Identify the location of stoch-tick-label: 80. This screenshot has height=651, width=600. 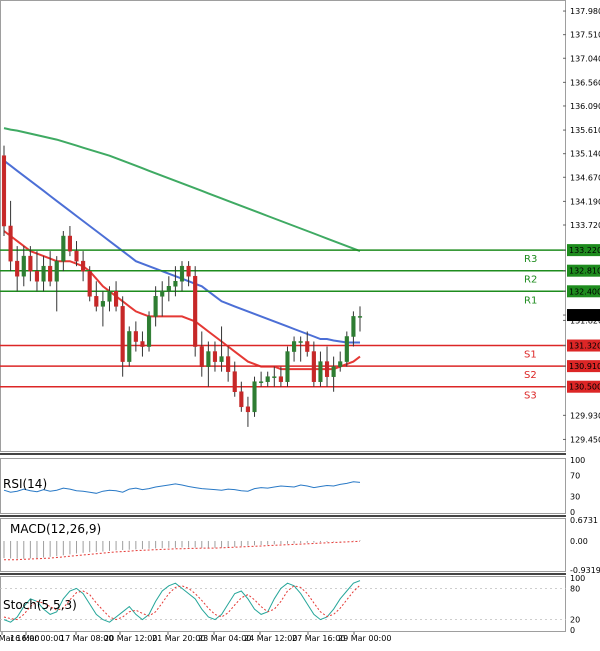
(575, 588).